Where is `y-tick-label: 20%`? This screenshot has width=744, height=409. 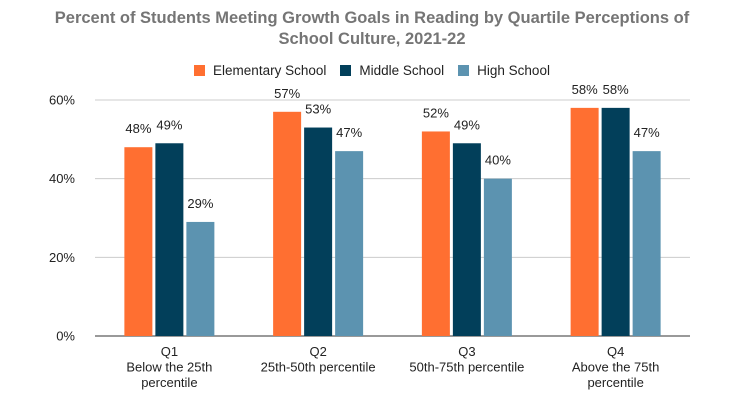
y-tick-label: 20% is located at coordinates (62, 257).